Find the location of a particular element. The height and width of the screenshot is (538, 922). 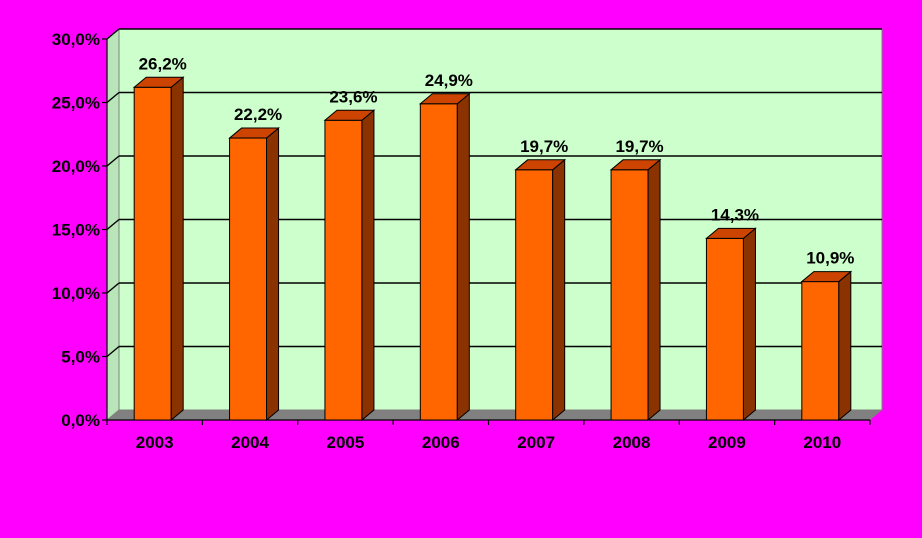

data-label: 26,2% is located at coordinates (163, 63).